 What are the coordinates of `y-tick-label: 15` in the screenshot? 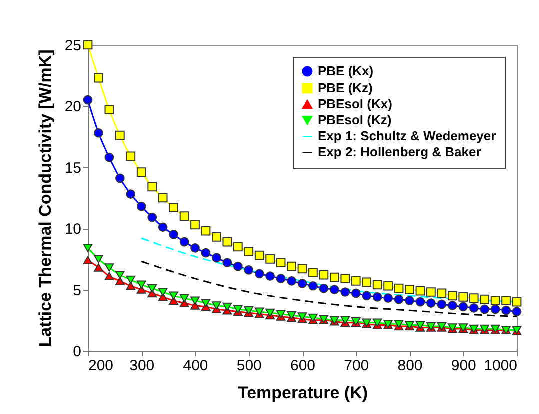 It's located at (73, 168).